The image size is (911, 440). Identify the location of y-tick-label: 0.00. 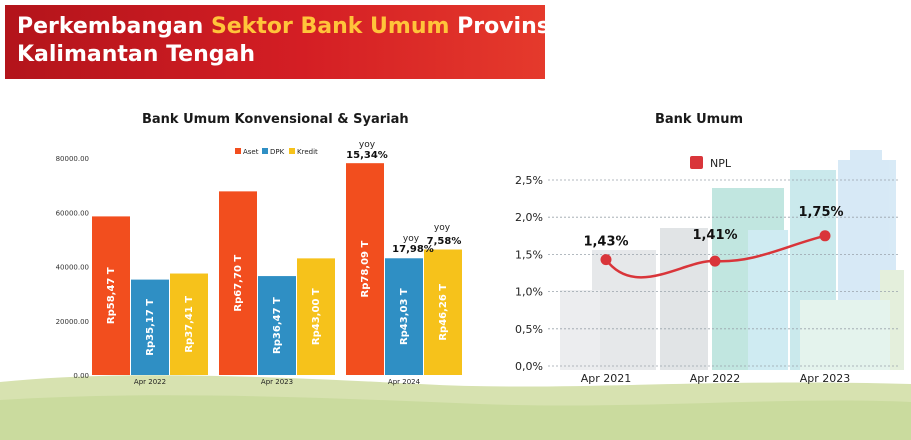
(81, 376).